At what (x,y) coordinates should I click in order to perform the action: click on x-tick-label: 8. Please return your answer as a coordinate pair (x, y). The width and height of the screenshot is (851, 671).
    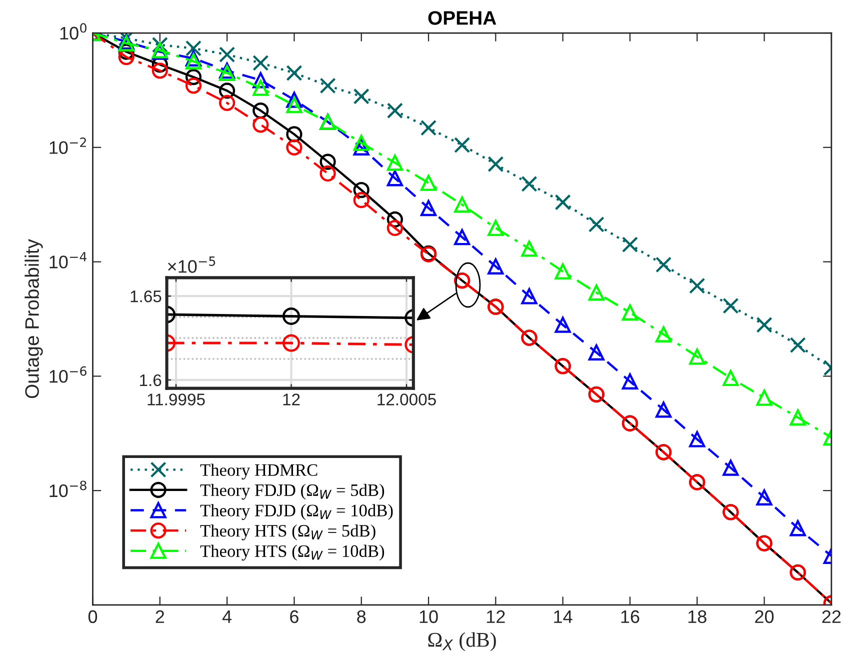
    Looking at the image, I should click on (361, 617).